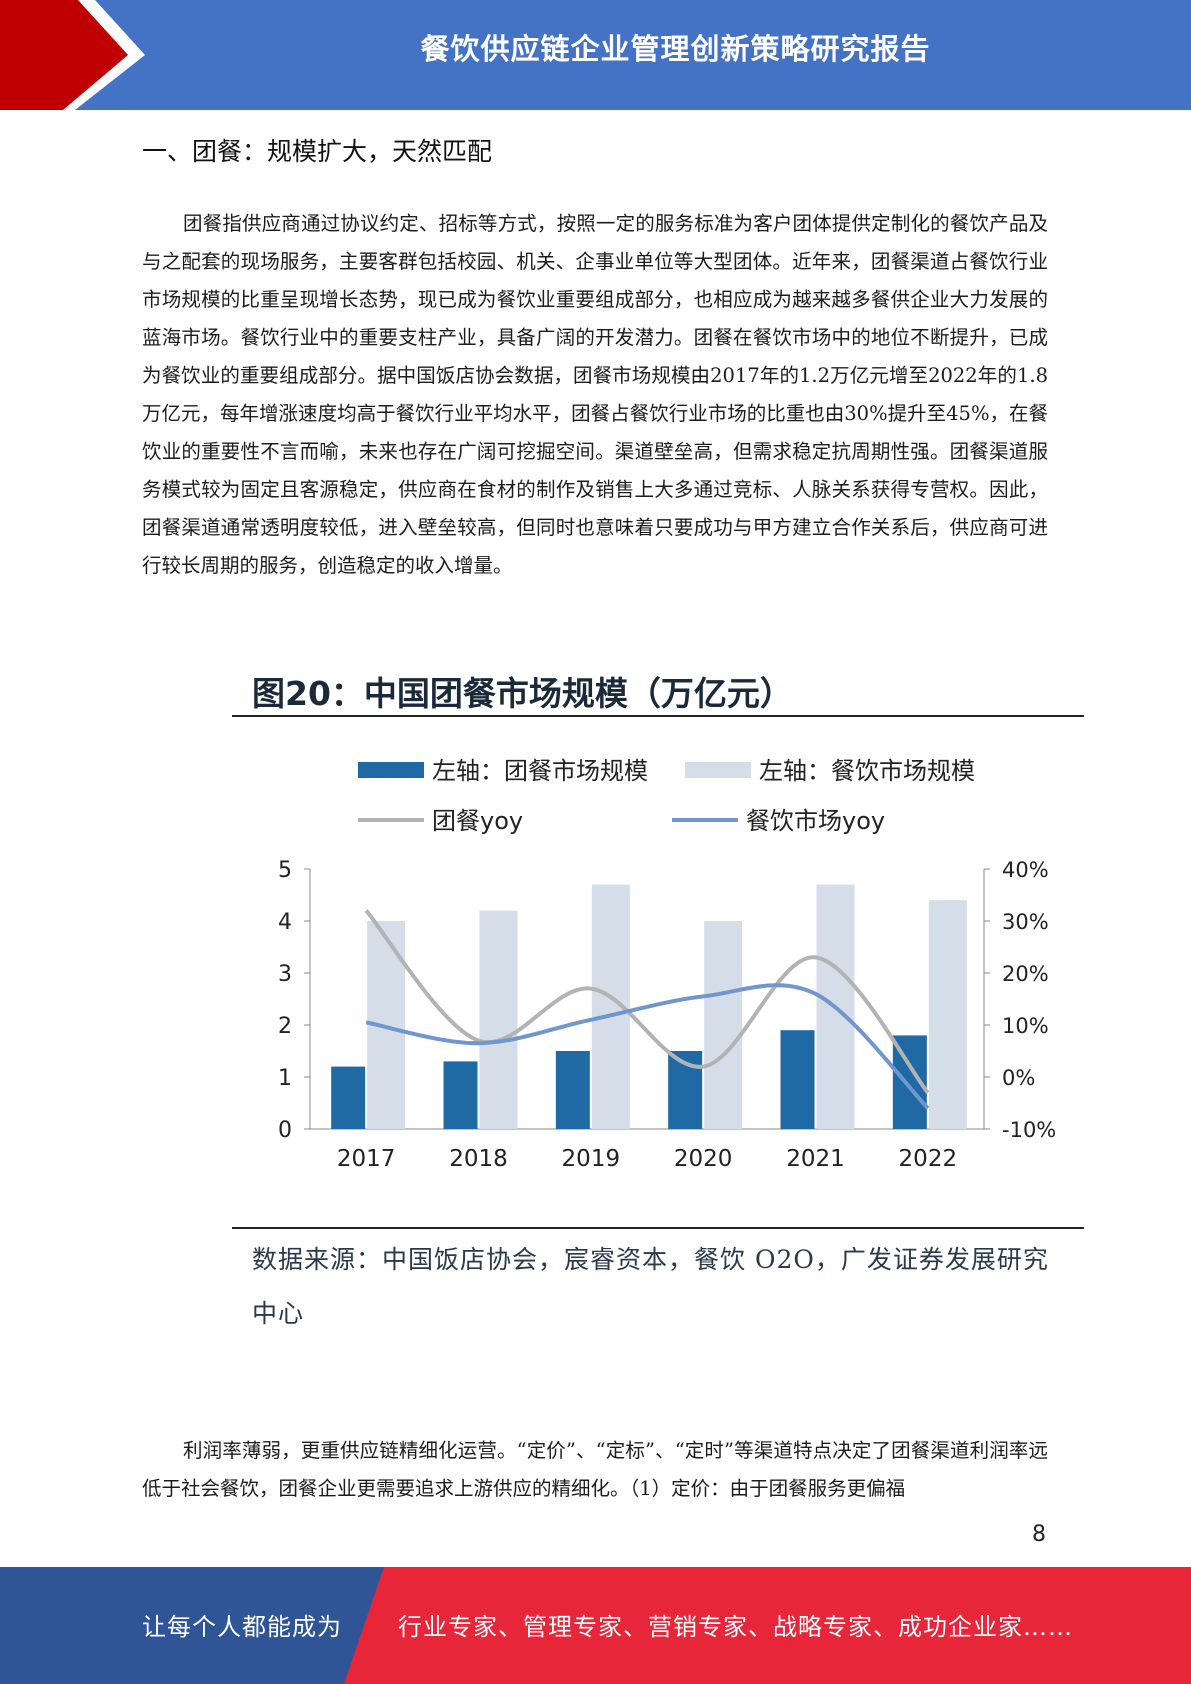  I want to click on right-axis-tick-label: 30%, so click(1025, 922).